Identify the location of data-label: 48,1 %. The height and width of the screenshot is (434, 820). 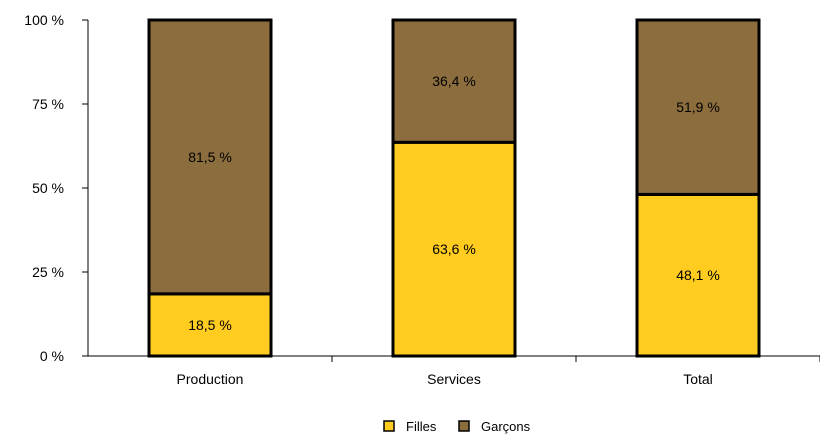
(698, 275).